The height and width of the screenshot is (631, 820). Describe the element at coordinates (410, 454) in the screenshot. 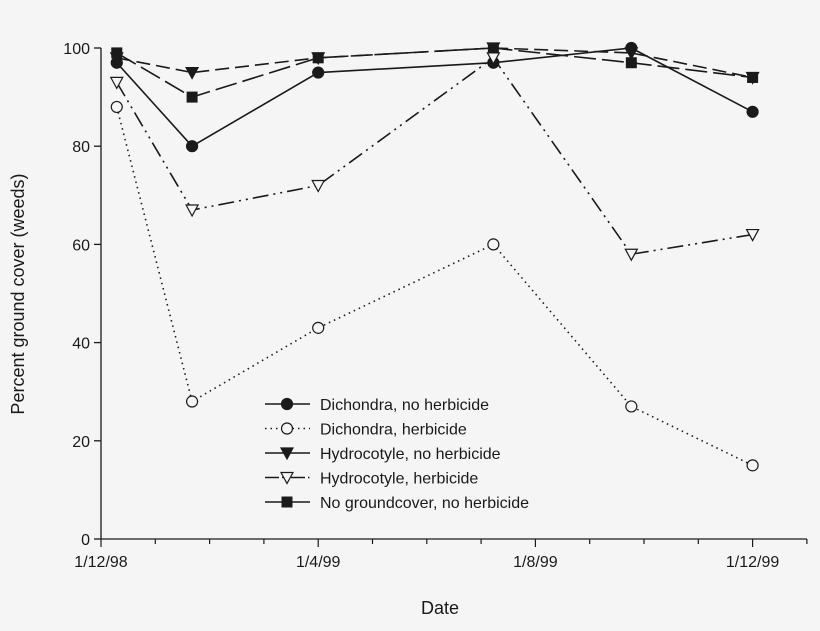

I see `legend-label: Hydrocotyle, no herbicide` at that location.